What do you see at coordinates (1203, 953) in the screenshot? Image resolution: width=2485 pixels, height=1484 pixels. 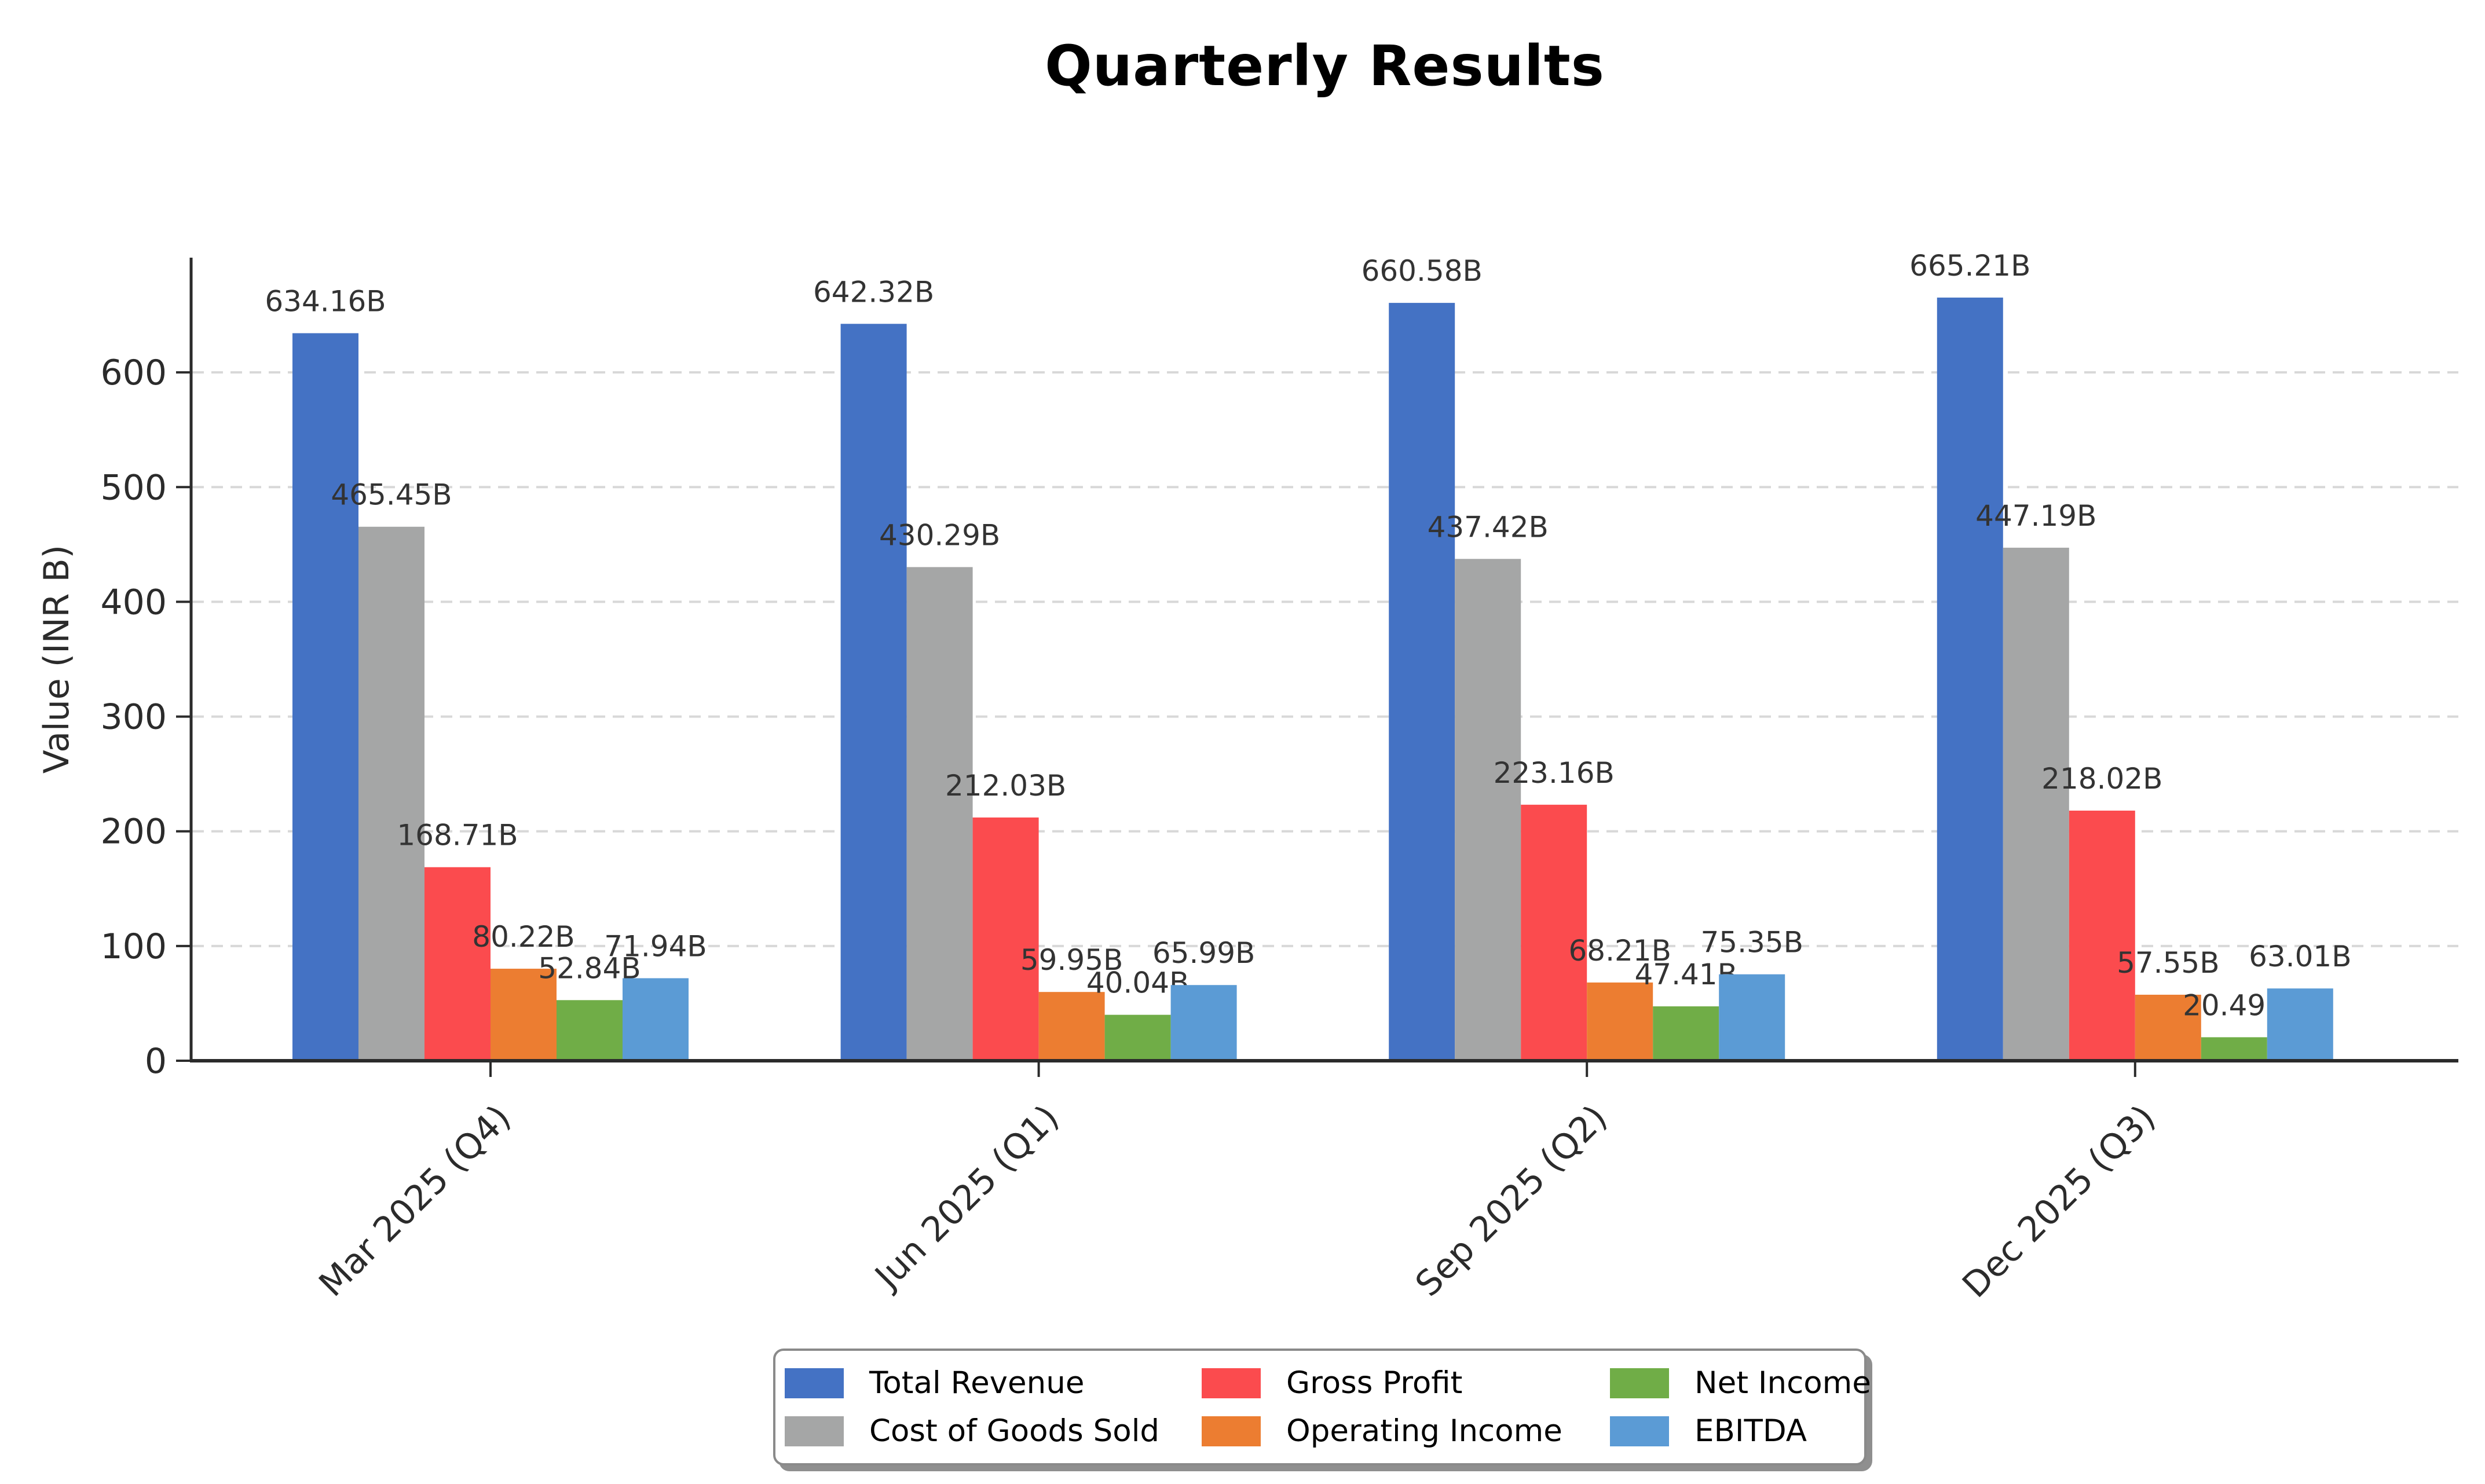 I see `bar-value-label: 65.99B` at bounding box center [1203, 953].